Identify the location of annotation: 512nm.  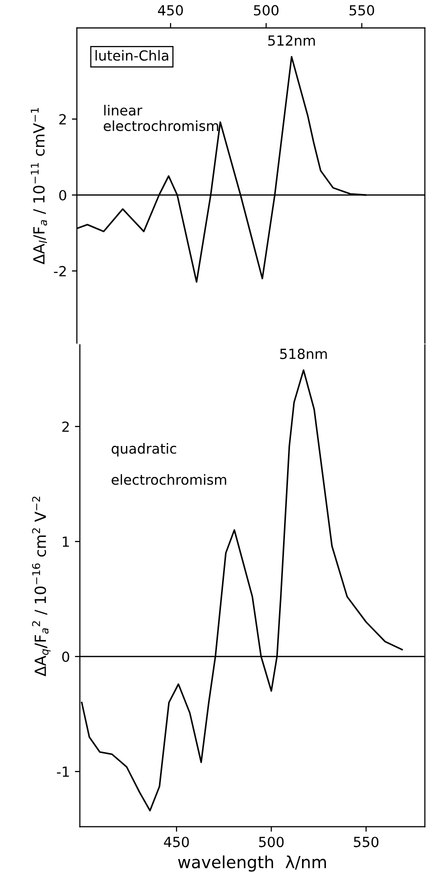
(291, 40).